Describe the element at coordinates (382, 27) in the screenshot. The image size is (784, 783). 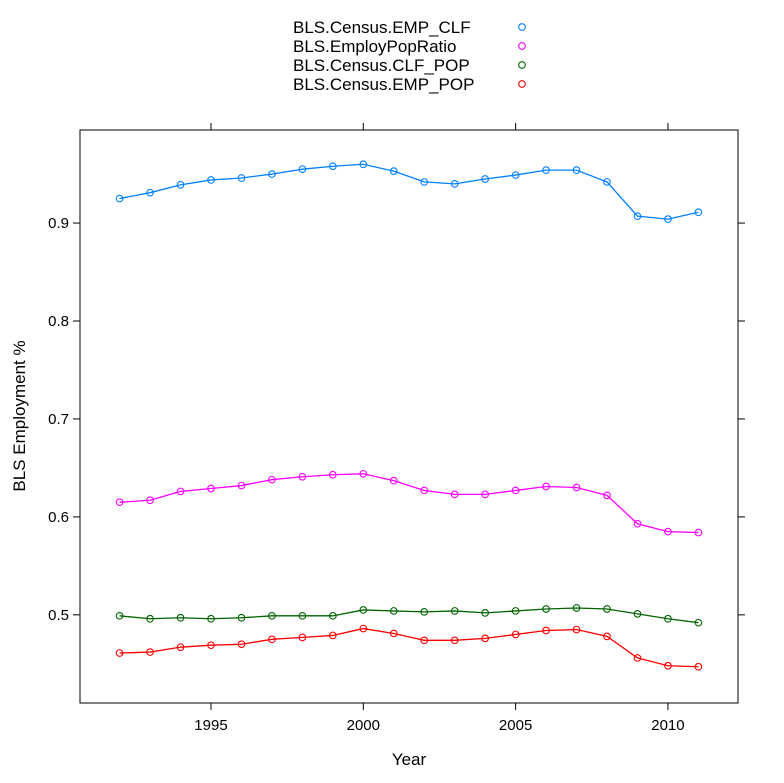
I see `legend-label: BLS.Census.EMP_CLF` at that location.